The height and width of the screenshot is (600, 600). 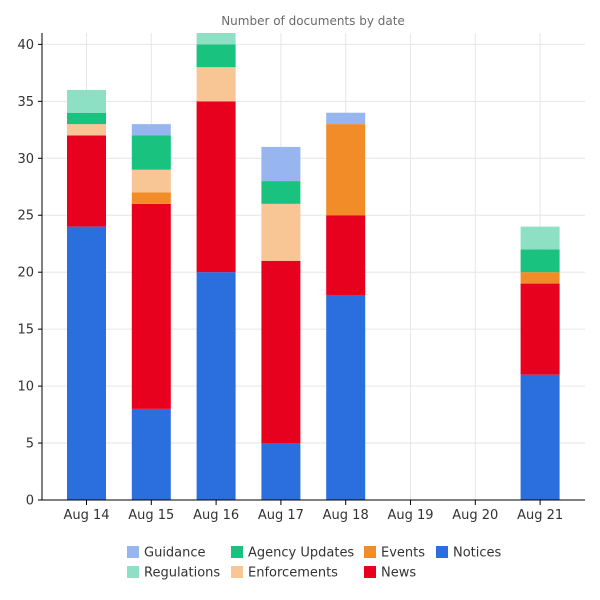 I want to click on legend-label: Enforcements, so click(x=293, y=573).